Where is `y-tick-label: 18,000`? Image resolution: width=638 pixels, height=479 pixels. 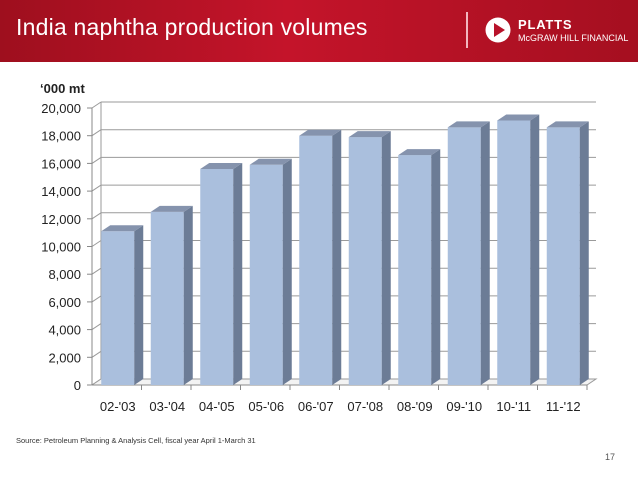
y-tick-label: 18,000 is located at coordinates (61, 136).